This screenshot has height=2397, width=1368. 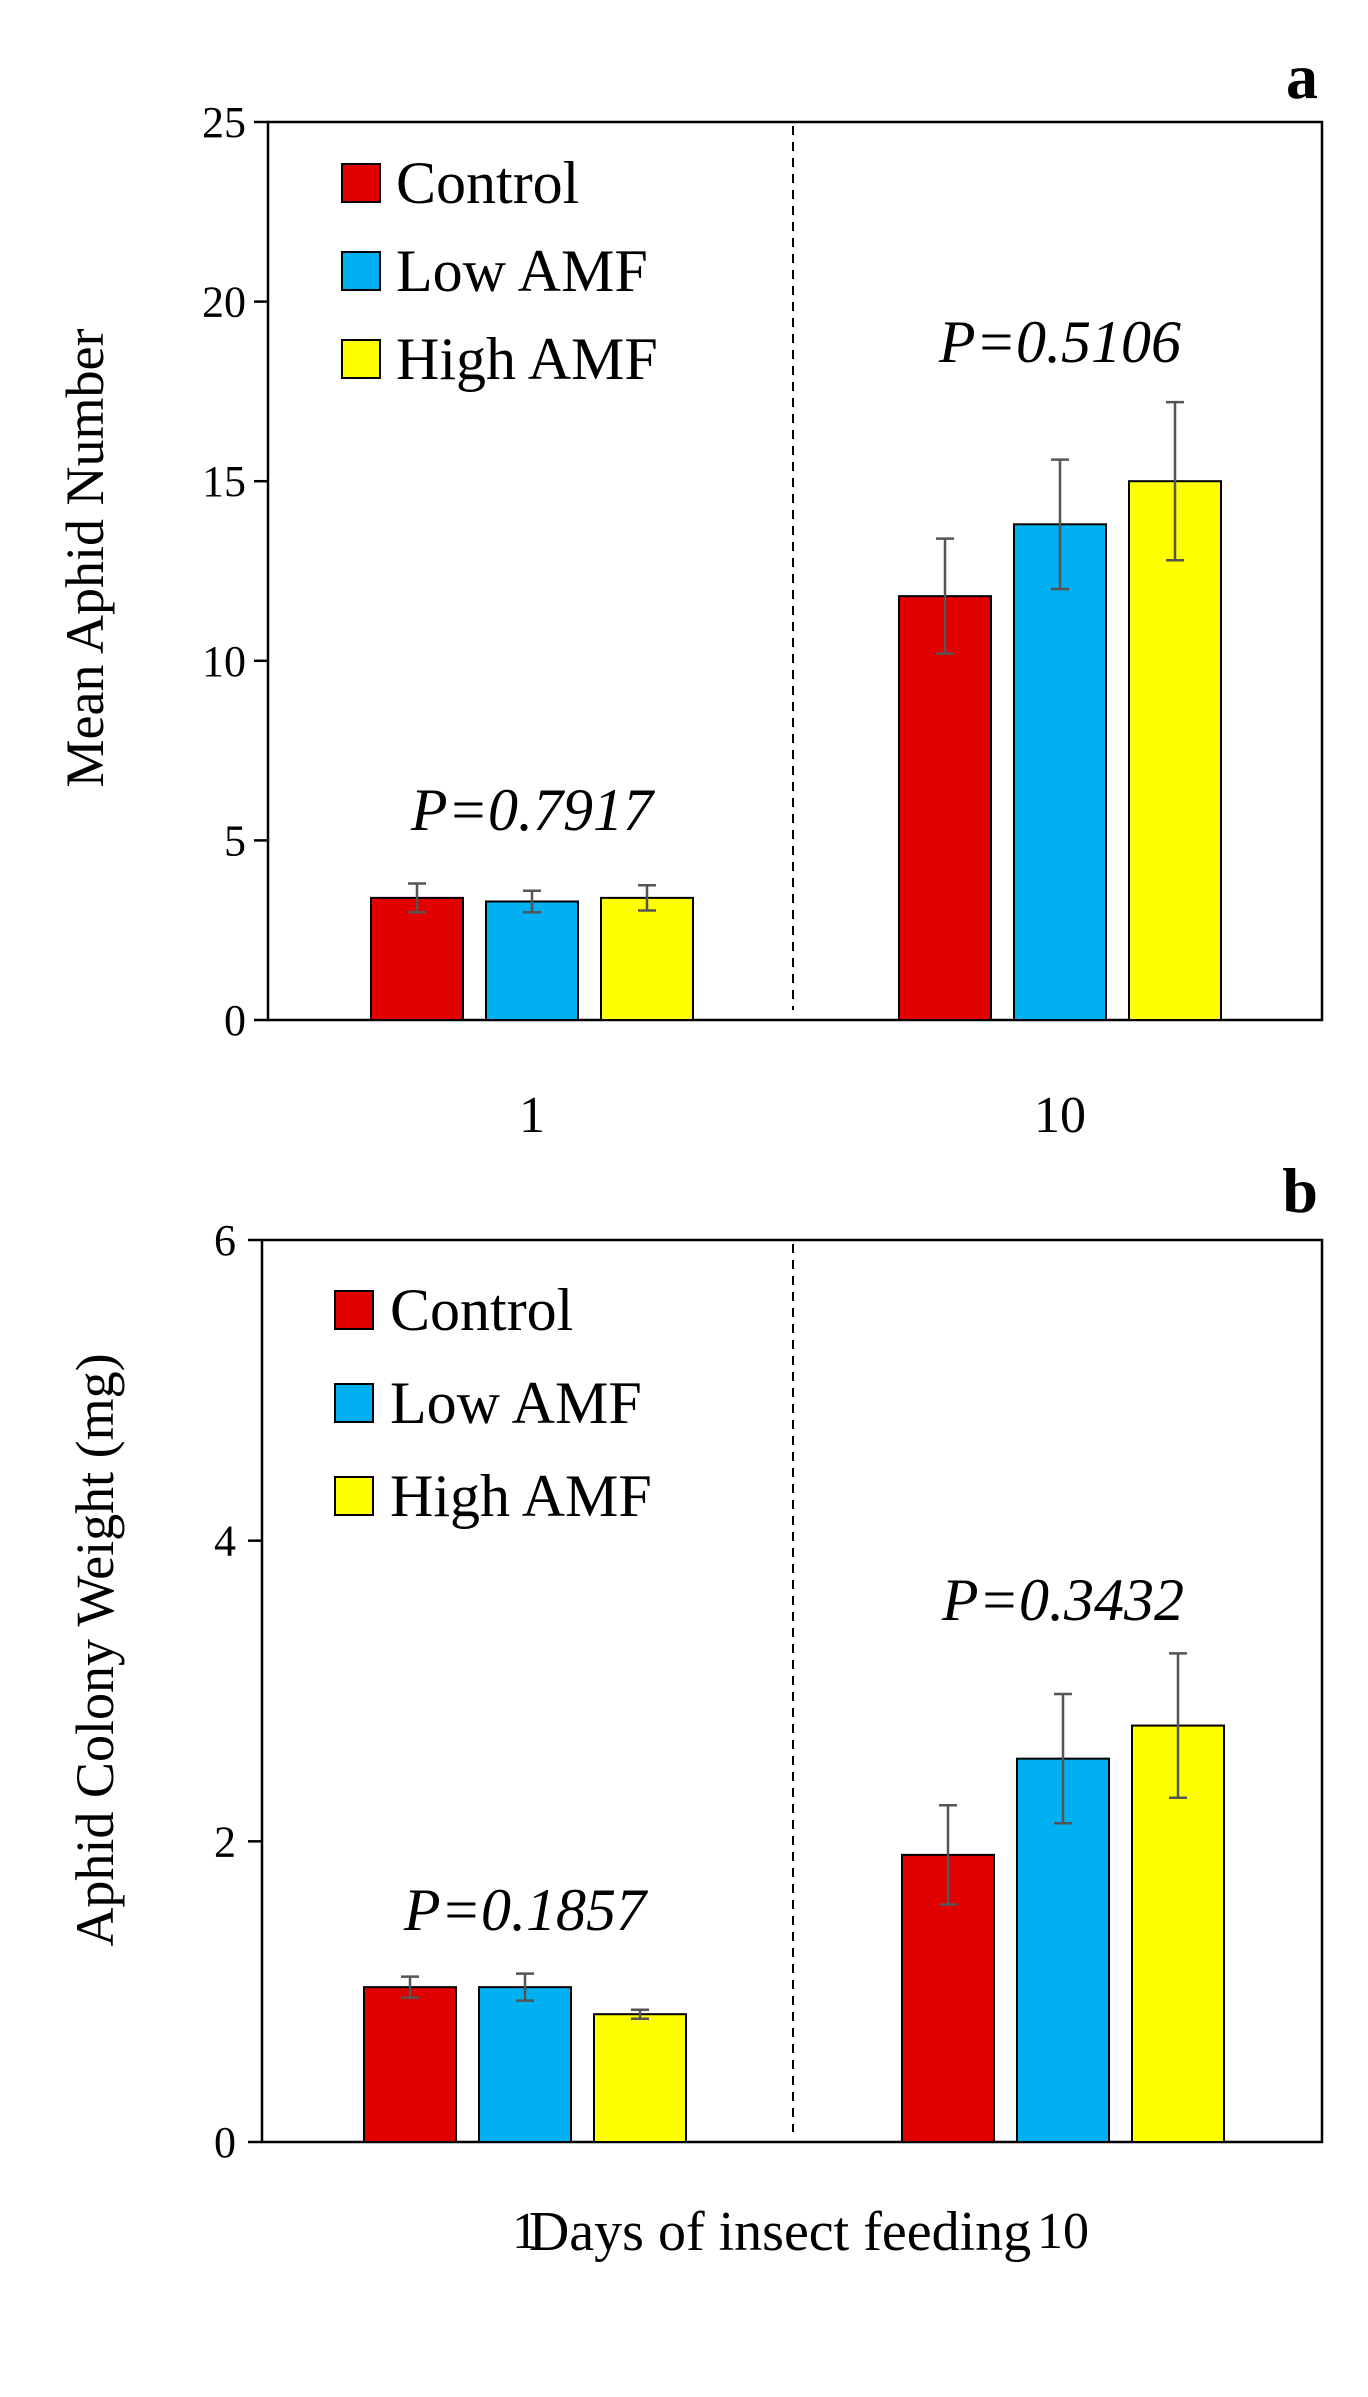 I want to click on panel-a-y-tick-label: 10, so click(x=224, y=661).